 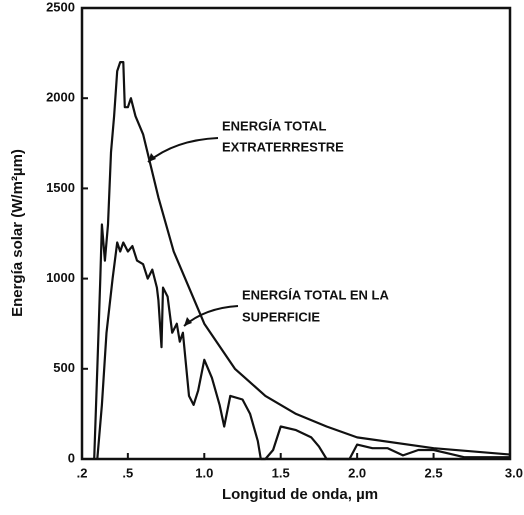 What do you see at coordinates (315, 294) in the screenshot?
I see `annotation: ENERGÍA TOTAL EN LA` at bounding box center [315, 294].